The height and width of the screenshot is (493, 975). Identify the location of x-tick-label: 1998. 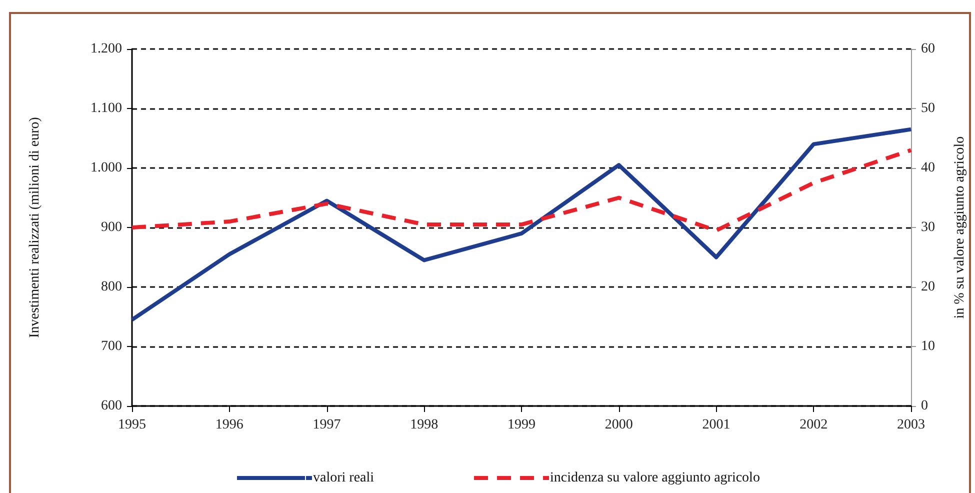
(424, 425).